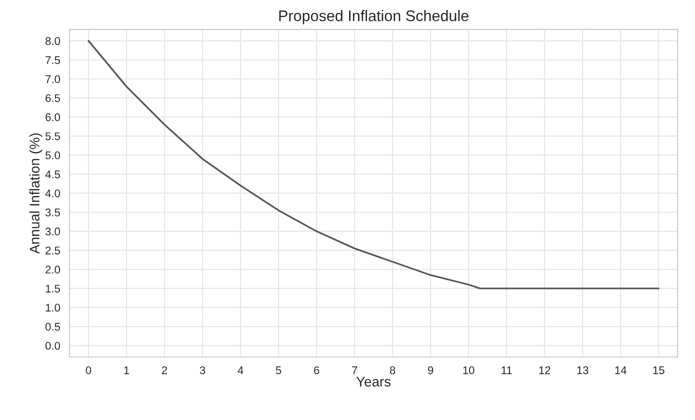  I want to click on y-tick-label: 6.5, so click(53, 98).